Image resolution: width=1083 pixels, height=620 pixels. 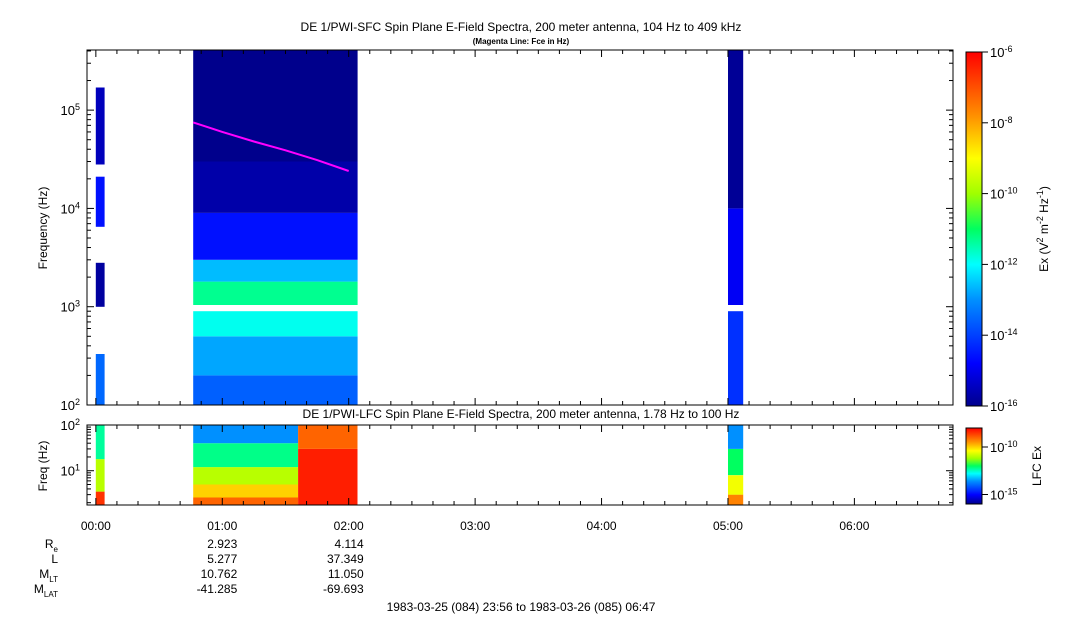 I want to click on x-tick-label: 04:00, so click(x=602, y=526).